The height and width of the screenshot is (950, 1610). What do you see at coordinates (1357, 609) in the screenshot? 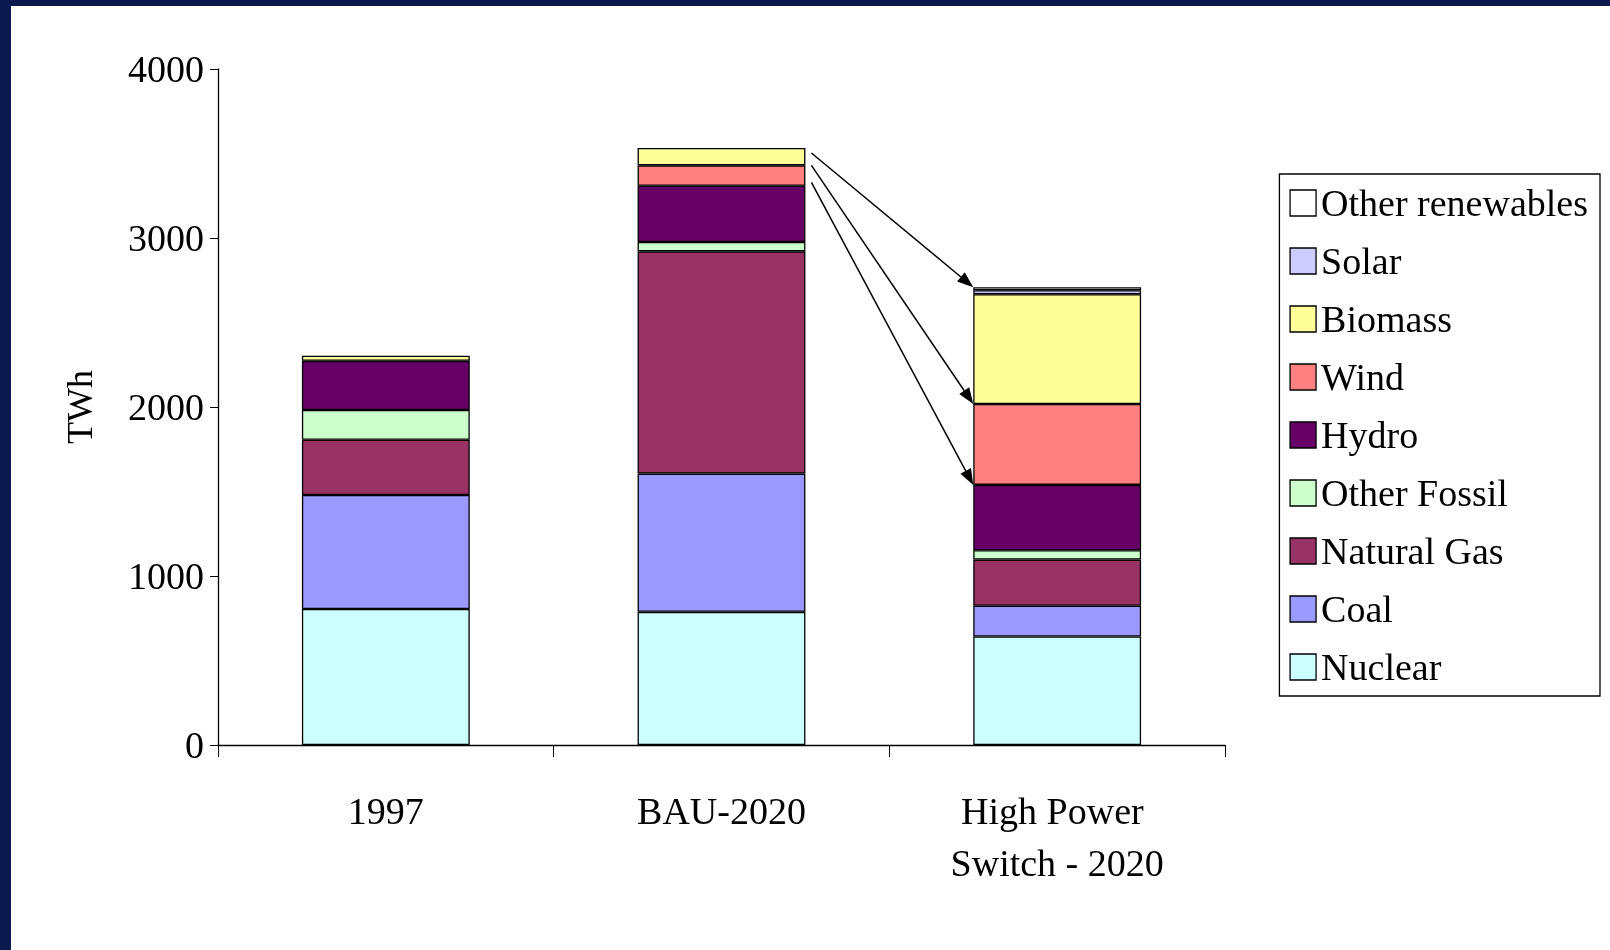
I see `legend-label: Coal` at bounding box center [1357, 609].